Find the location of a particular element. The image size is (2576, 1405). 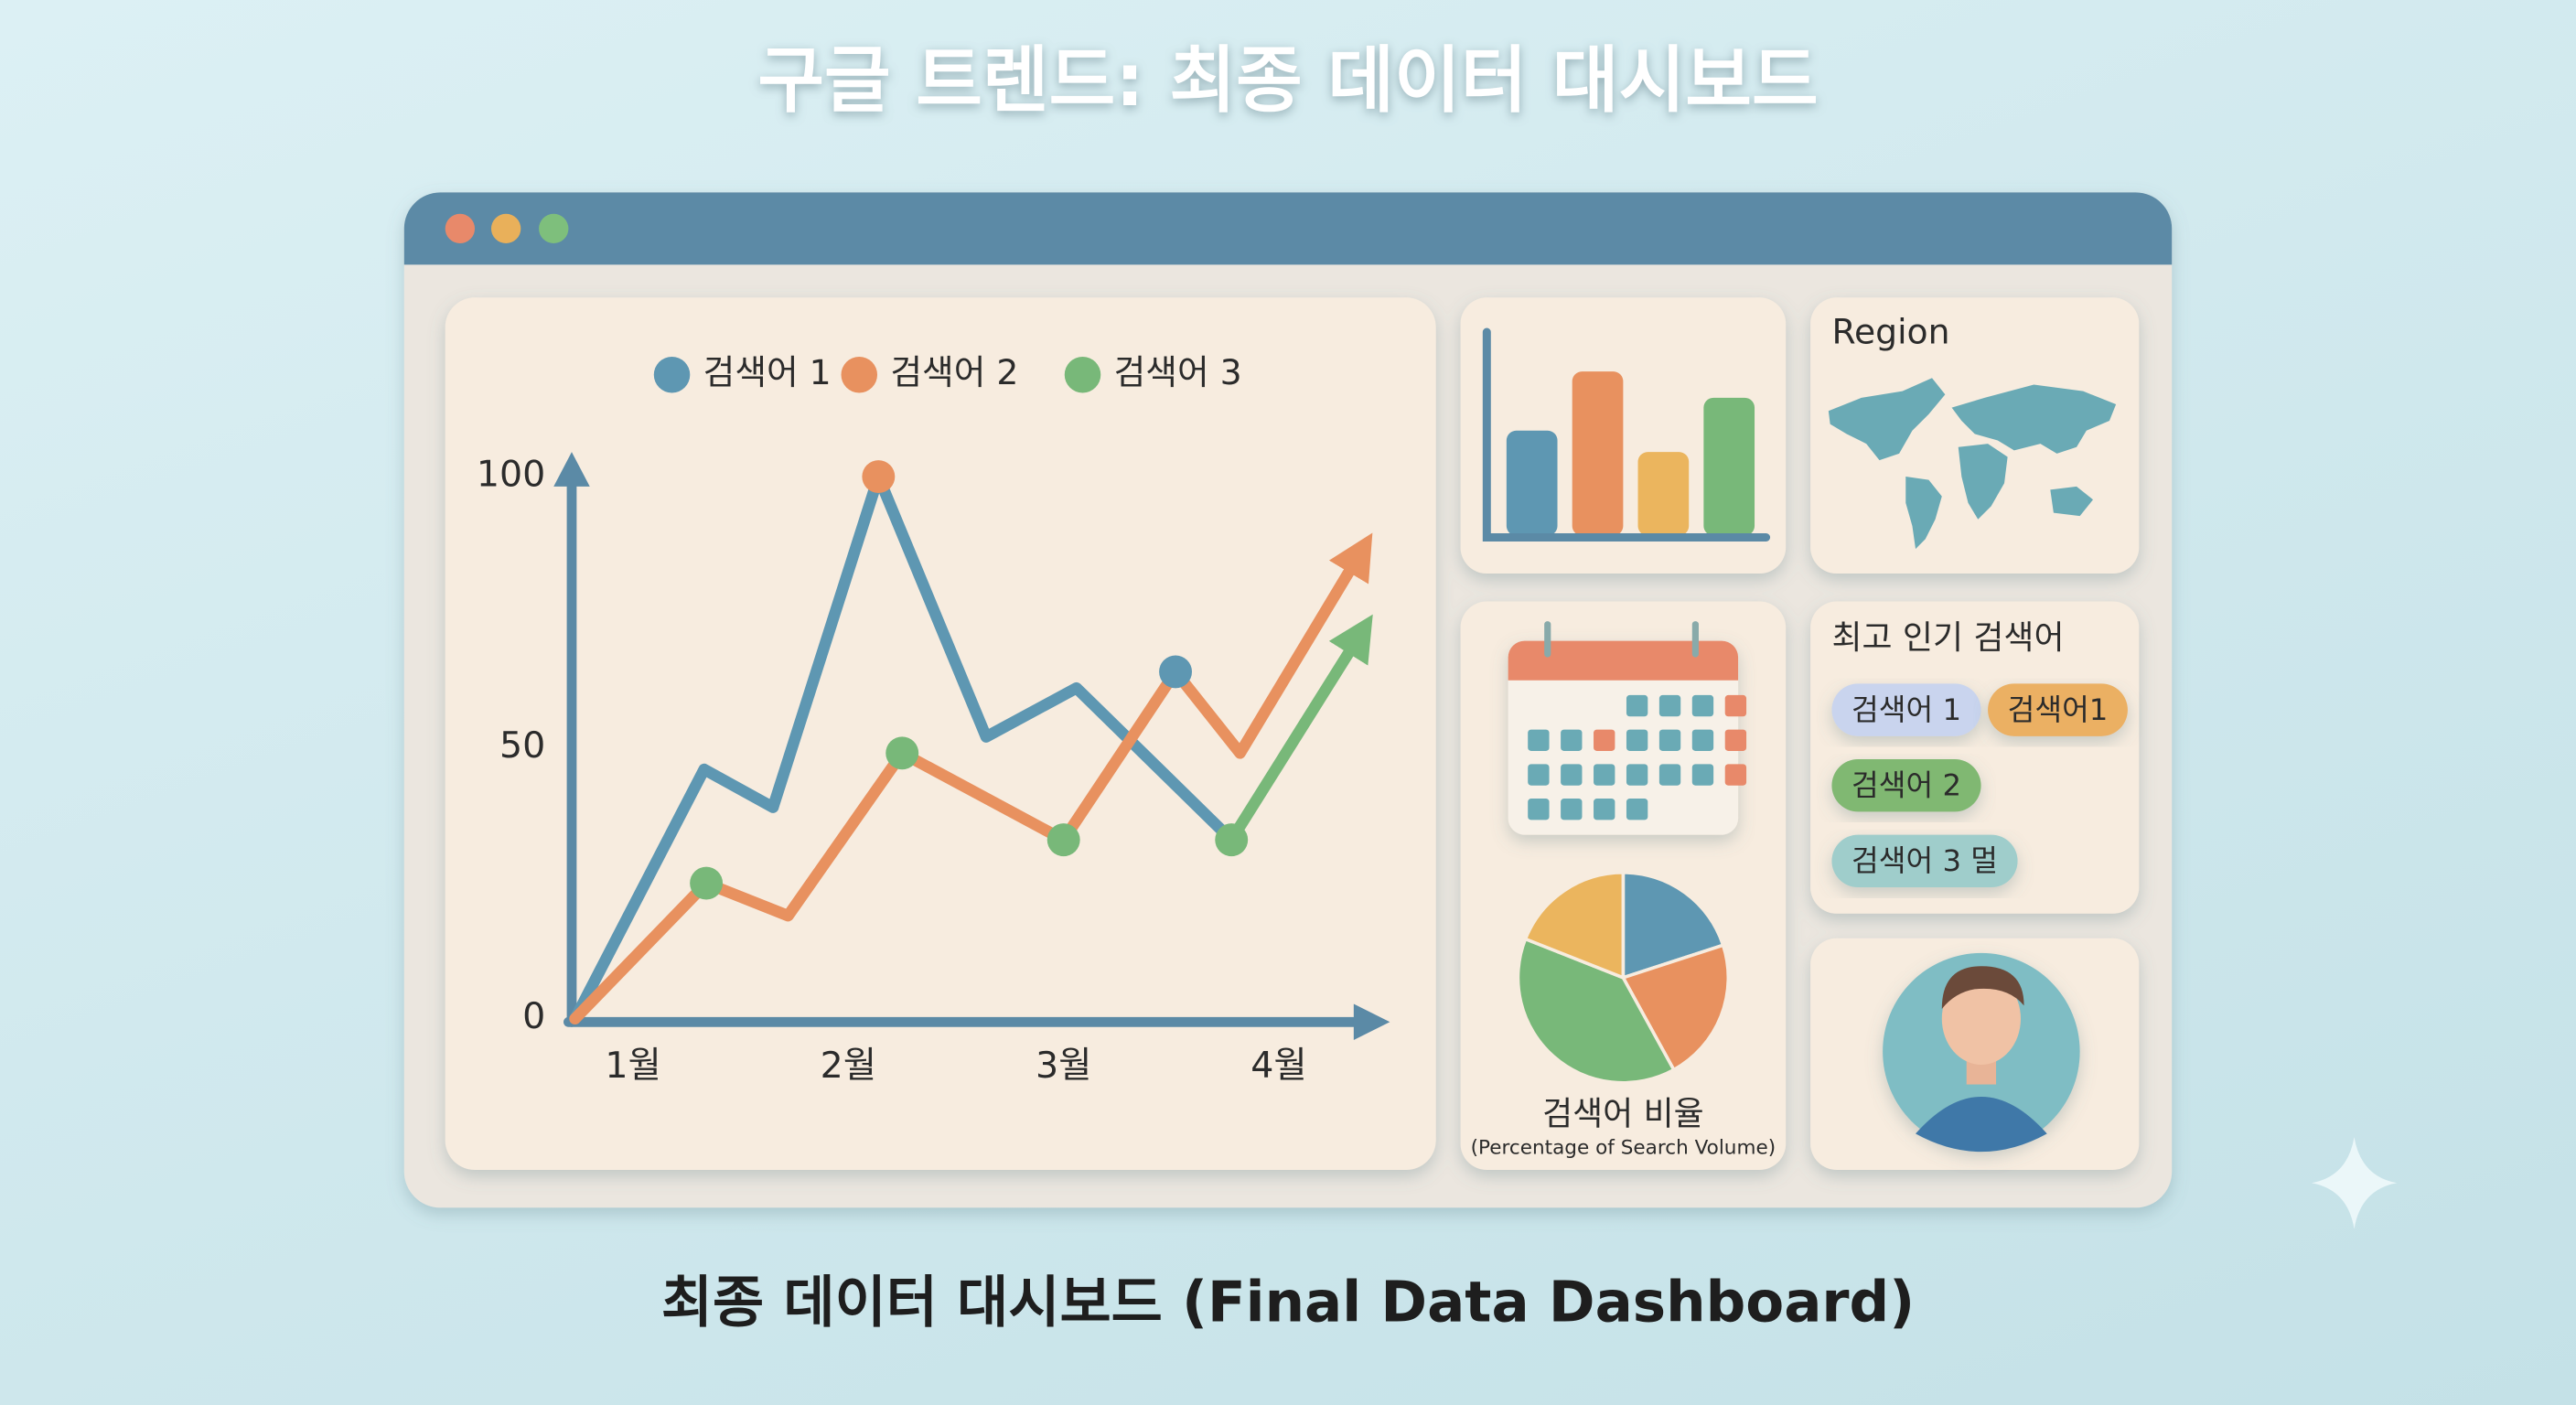

legend-label: 검색어 2 is located at coordinates (954, 372).